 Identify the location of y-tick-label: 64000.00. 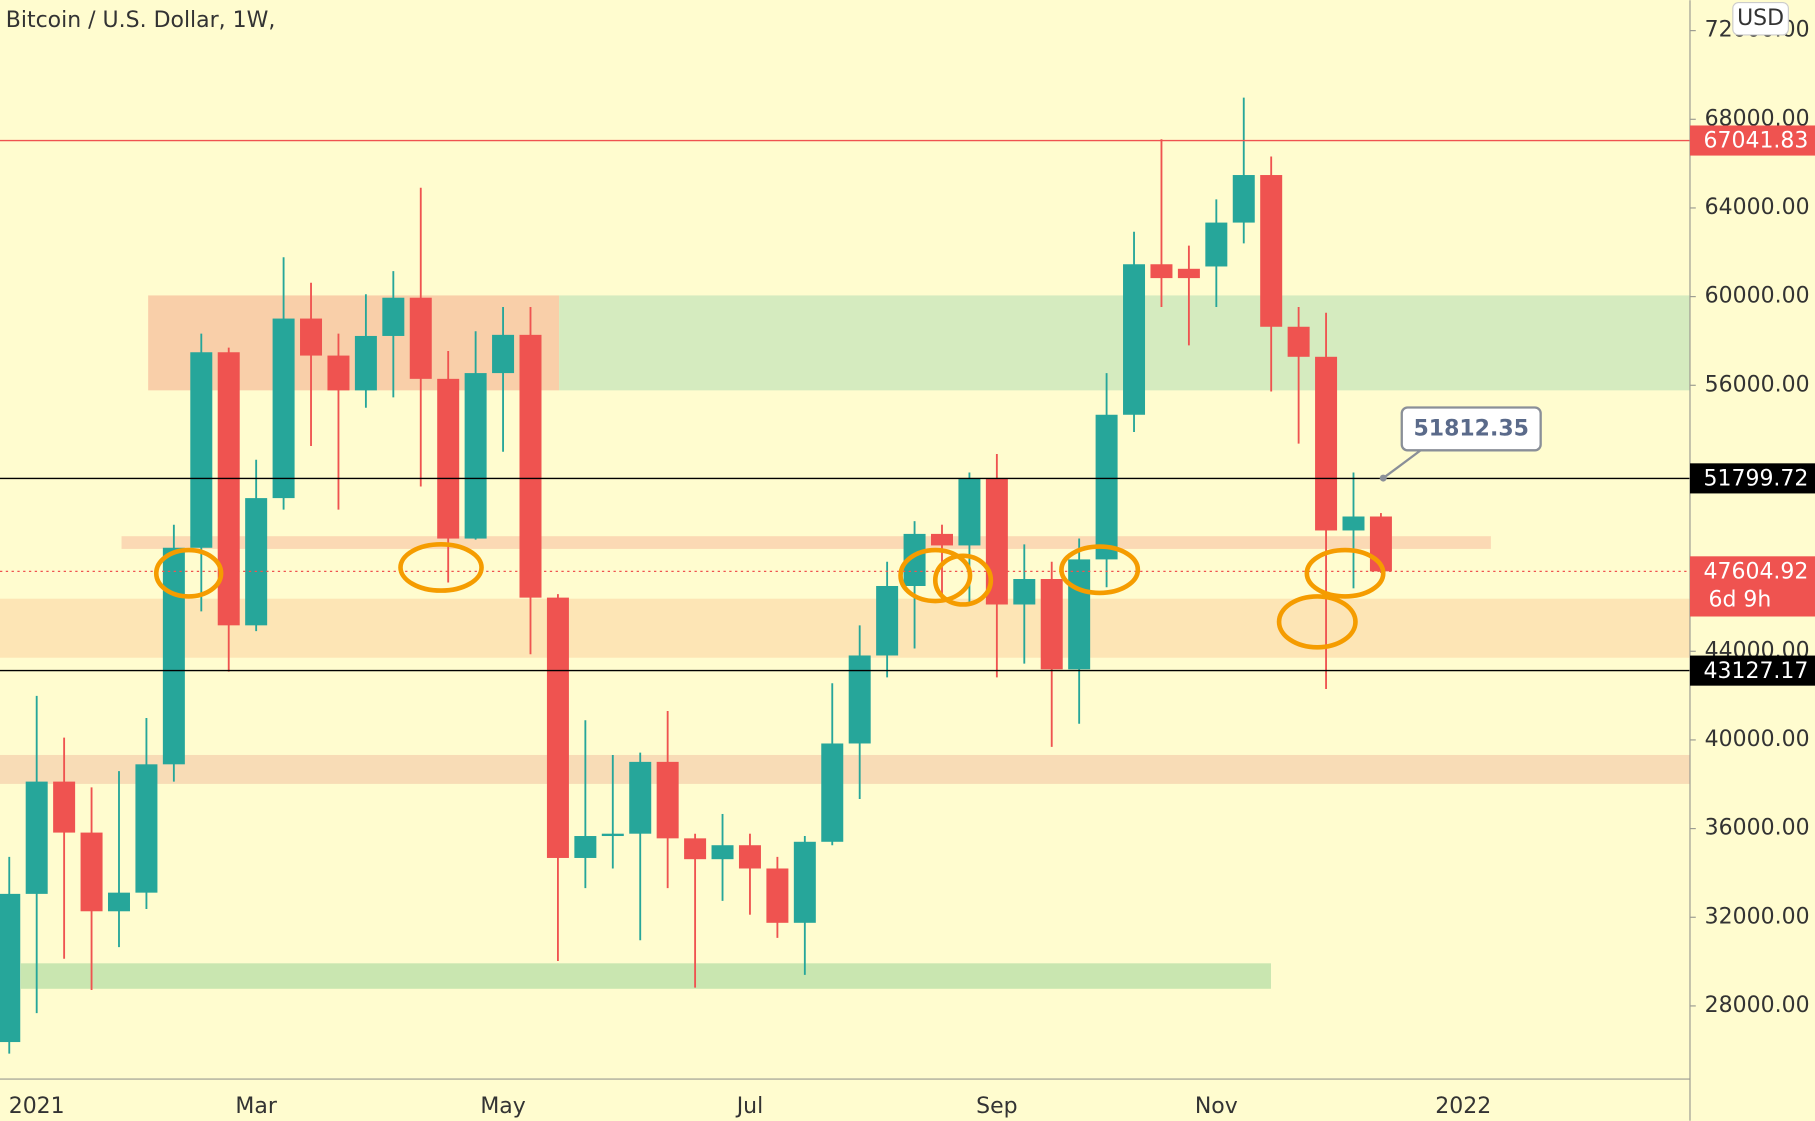
(1757, 207).